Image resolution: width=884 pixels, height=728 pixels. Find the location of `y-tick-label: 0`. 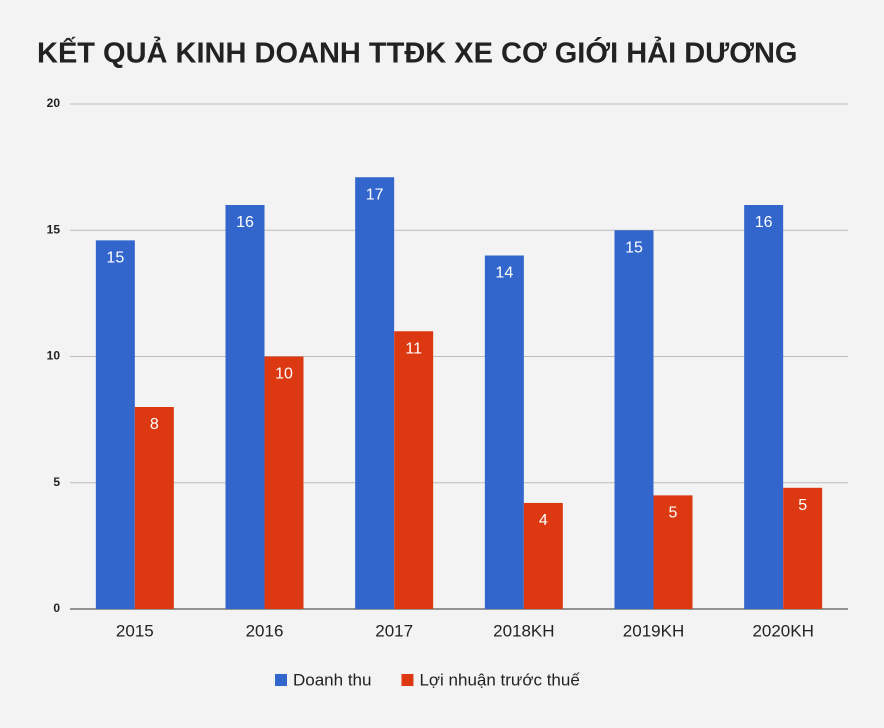

y-tick-label: 0 is located at coordinates (56, 608).